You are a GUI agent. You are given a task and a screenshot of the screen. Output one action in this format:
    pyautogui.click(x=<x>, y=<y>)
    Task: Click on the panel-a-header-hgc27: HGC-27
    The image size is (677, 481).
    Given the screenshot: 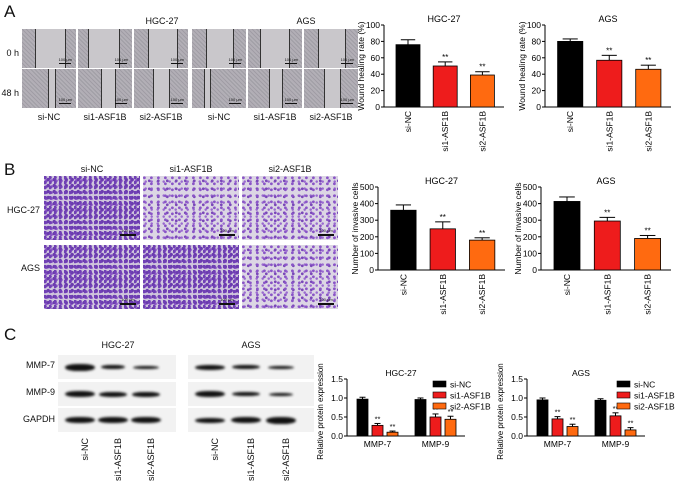 What is the action you would take?
    pyautogui.click(x=162, y=21)
    